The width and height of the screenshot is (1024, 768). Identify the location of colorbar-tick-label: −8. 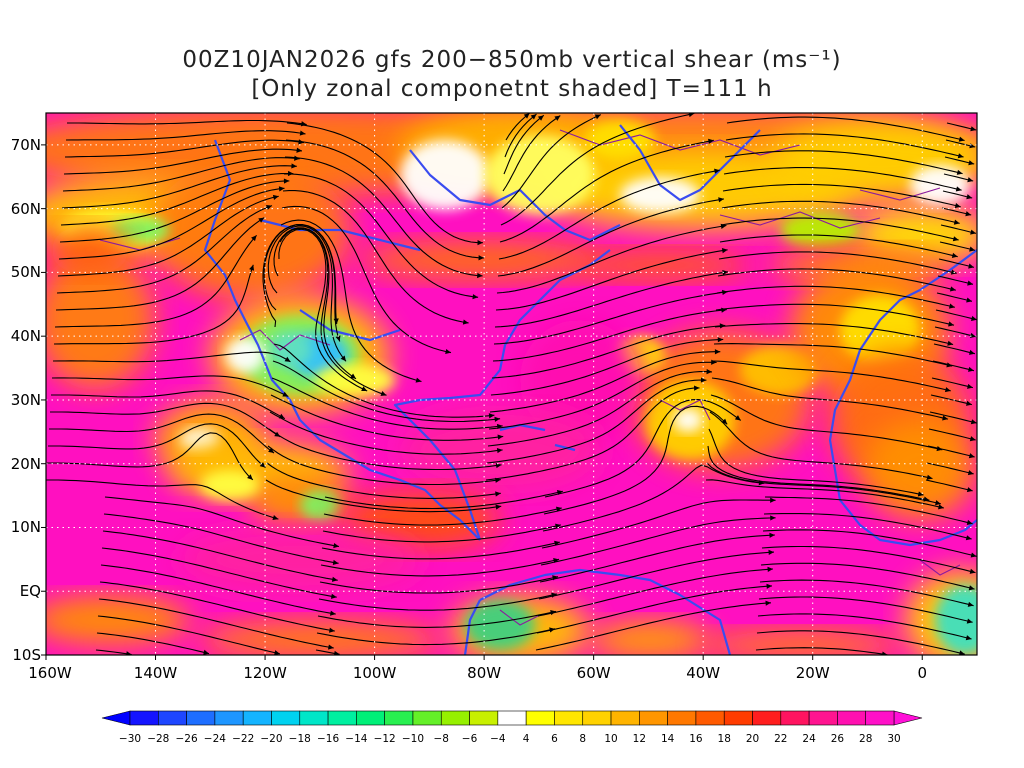
(441, 739).